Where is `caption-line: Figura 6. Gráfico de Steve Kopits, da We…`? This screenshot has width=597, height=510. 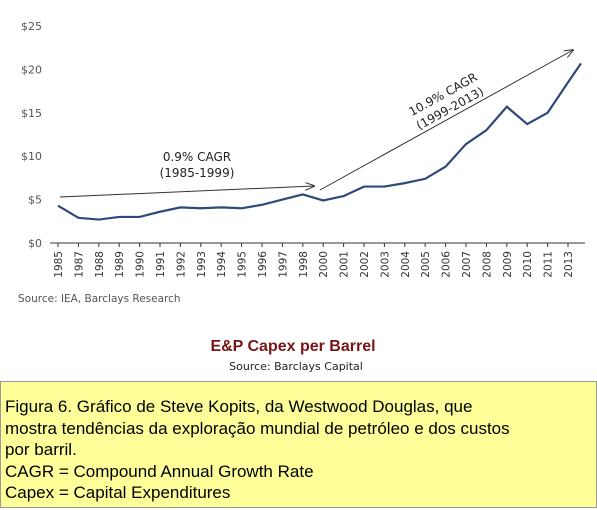
caption-line: Figura 6. Gráfico de Steve Kopits, da We… is located at coordinates (239, 406).